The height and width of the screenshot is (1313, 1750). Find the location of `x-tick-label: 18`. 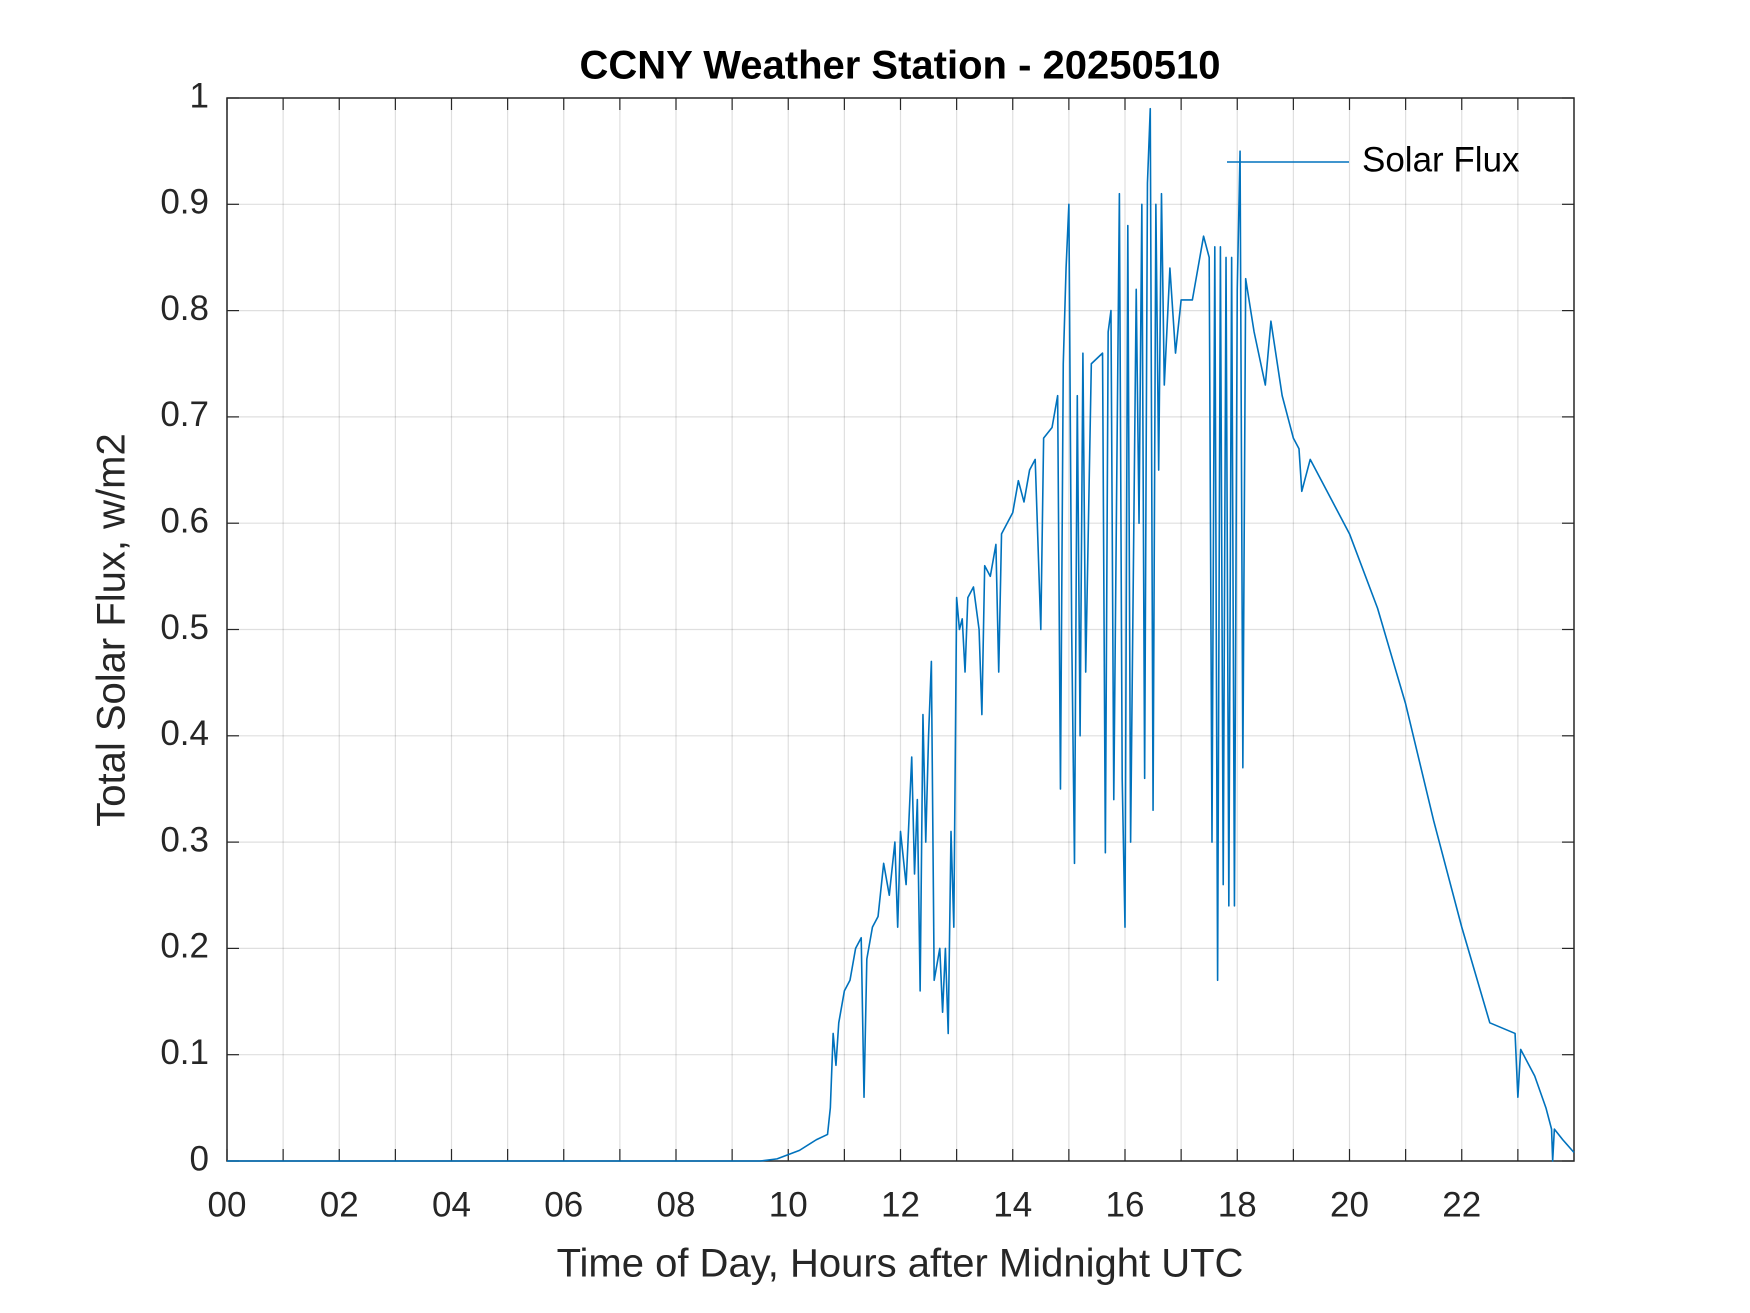

x-tick-label: 18 is located at coordinates (1237, 1204).